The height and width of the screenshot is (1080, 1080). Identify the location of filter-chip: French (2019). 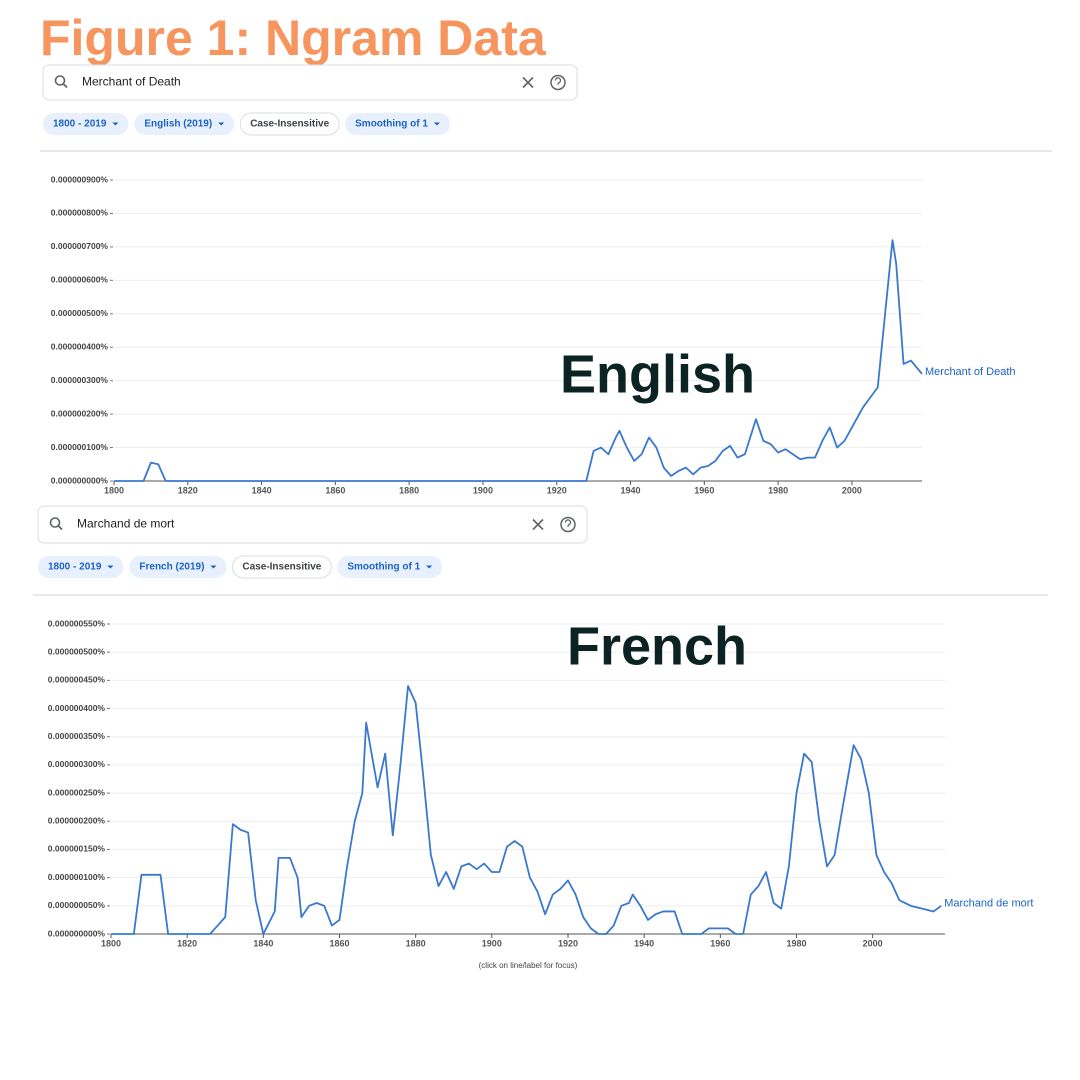
(178, 567).